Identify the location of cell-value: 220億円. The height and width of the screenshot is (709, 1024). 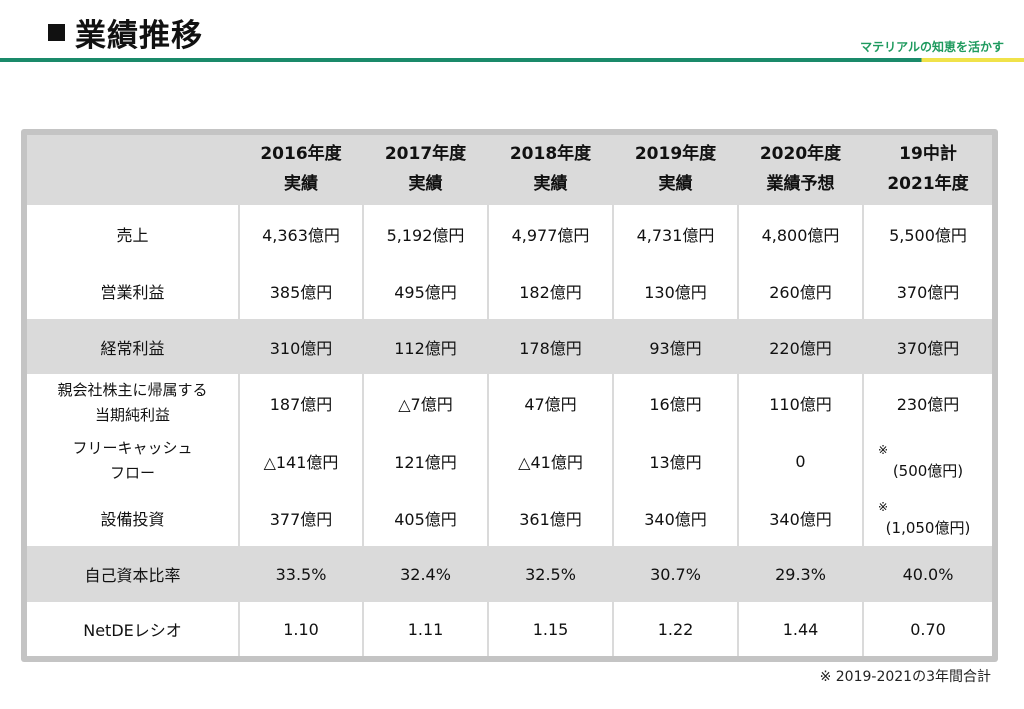
(800, 348).